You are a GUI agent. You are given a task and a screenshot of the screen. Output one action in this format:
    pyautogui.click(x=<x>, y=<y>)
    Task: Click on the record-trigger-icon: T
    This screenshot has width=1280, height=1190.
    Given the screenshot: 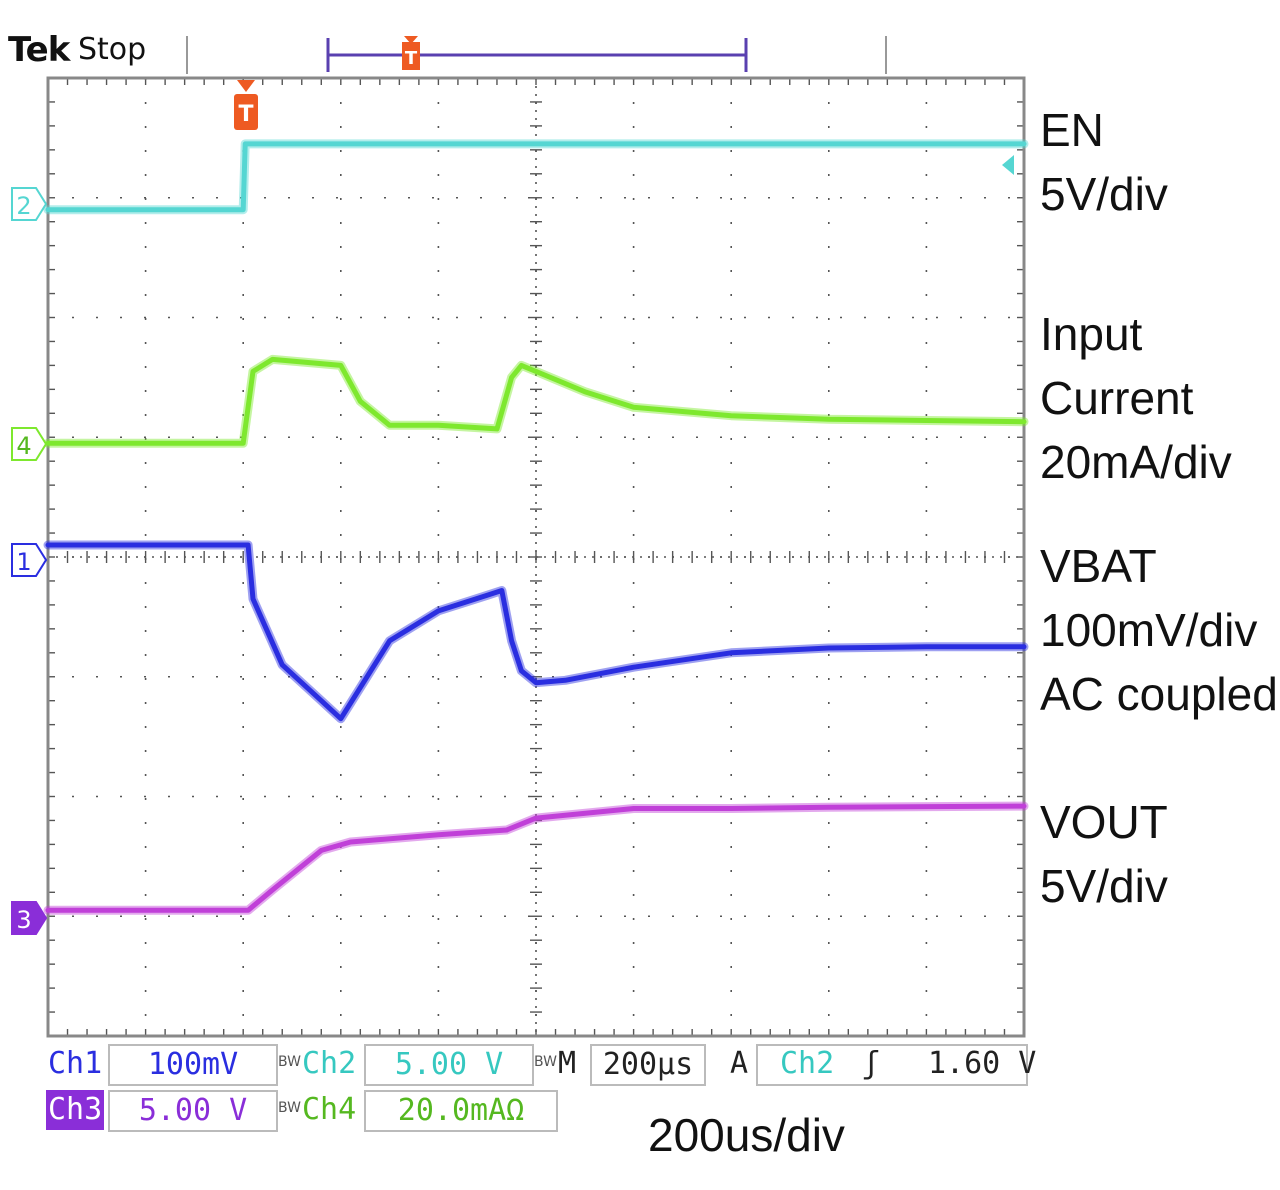 What is the action you would take?
    pyautogui.click(x=411, y=53)
    